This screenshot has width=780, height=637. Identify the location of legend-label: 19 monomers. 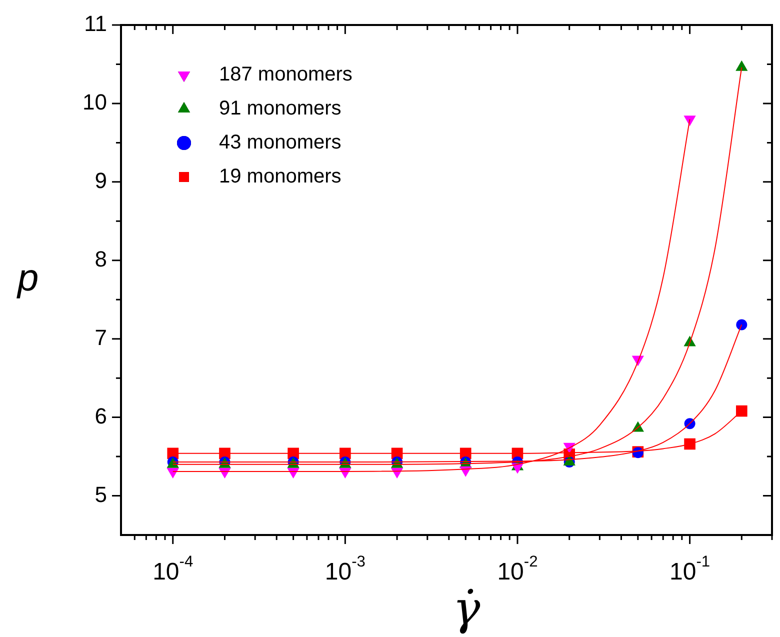
(280, 177).